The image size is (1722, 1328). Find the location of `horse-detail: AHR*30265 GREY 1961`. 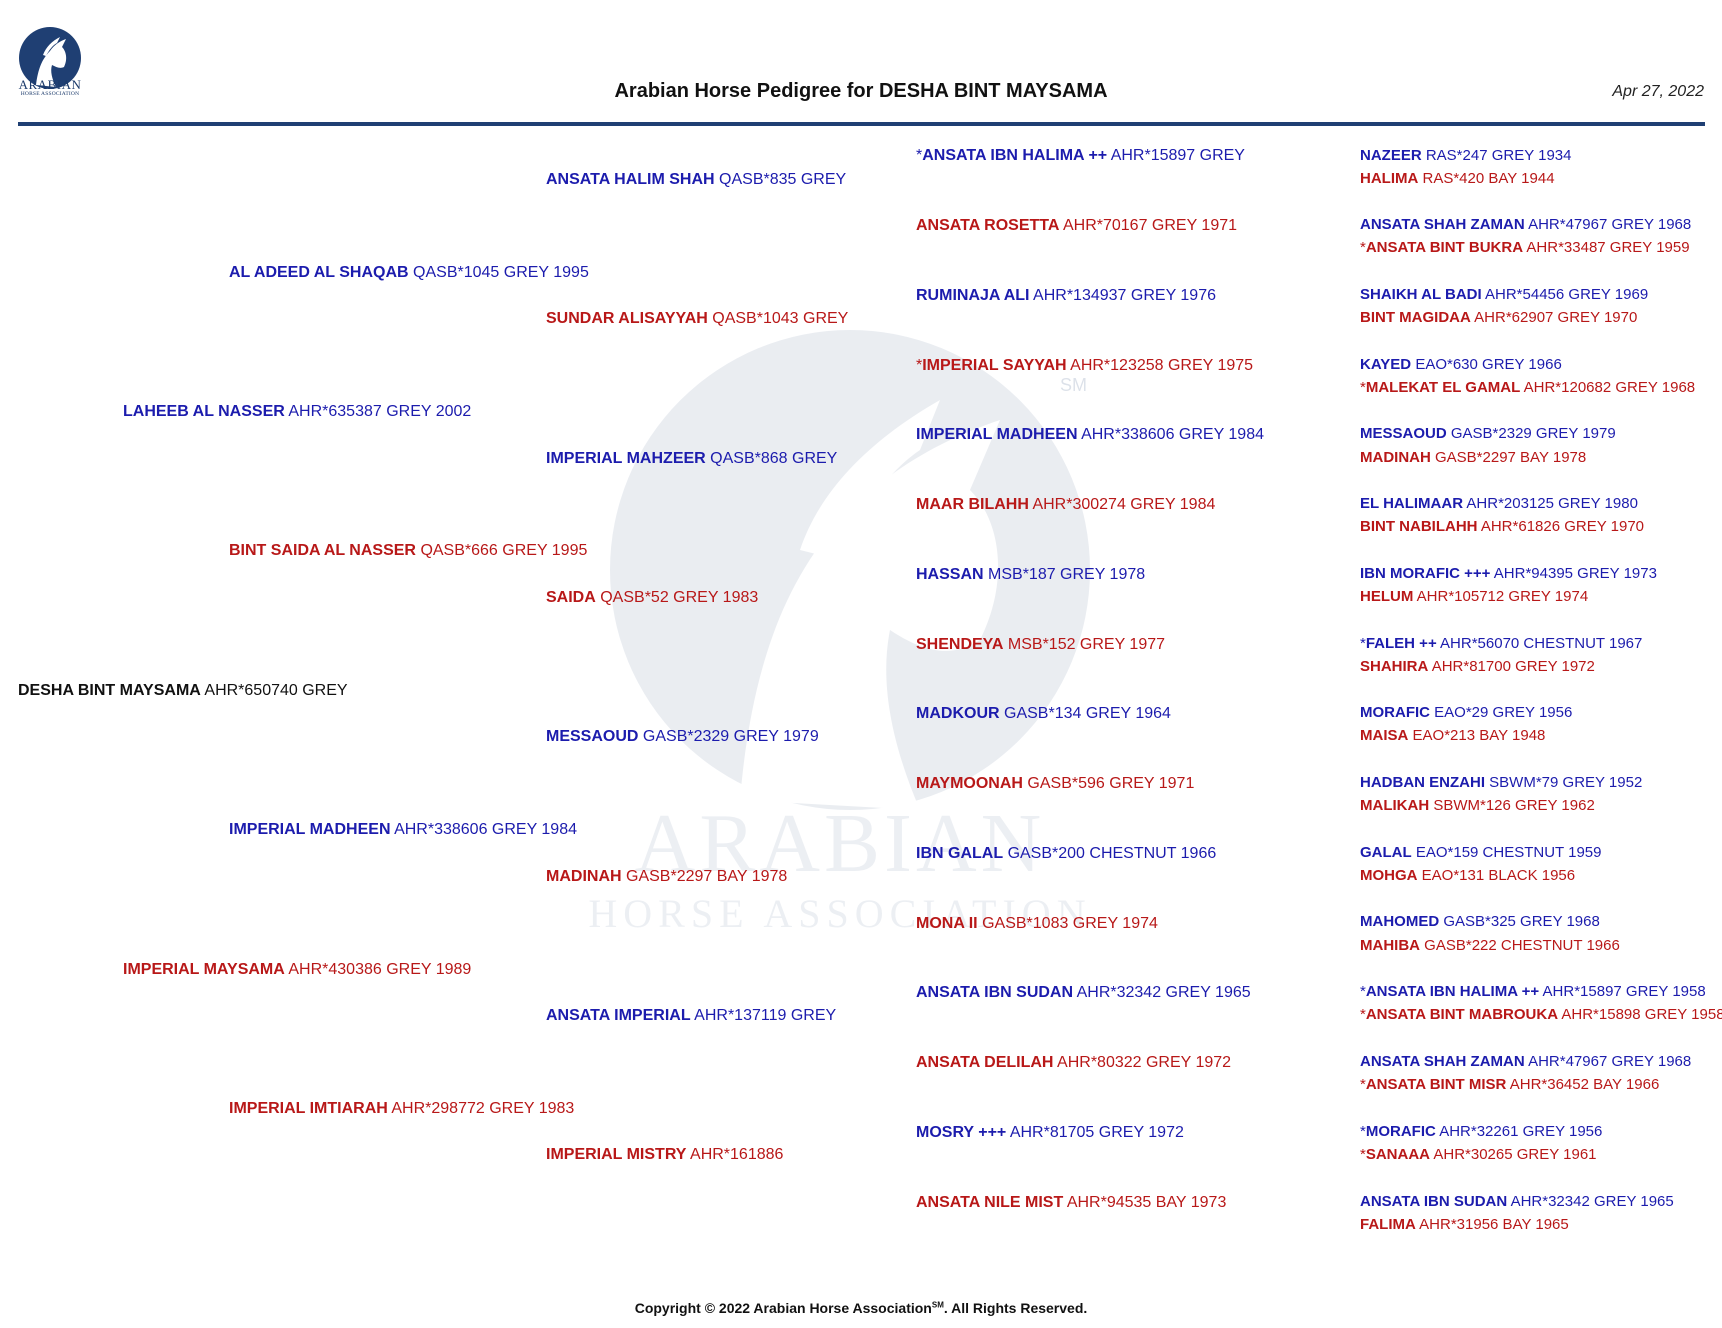

horse-detail: AHR*30265 GREY 1961 is located at coordinates (1515, 1154).